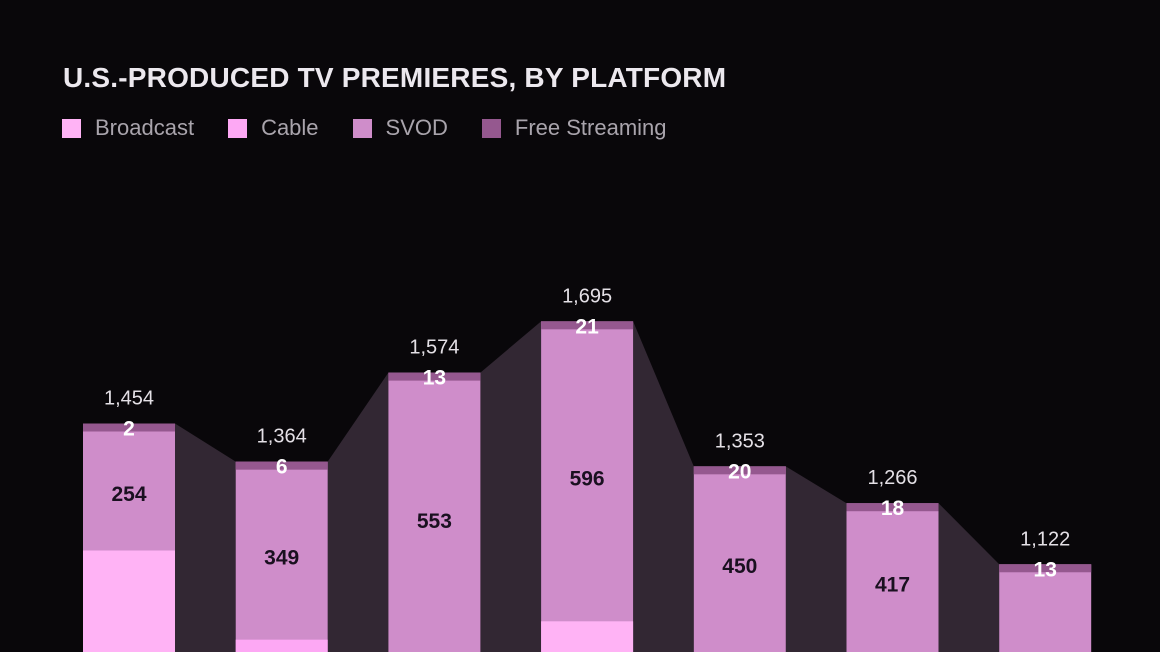 The height and width of the screenshot is (652, 1160). I want to click on legend-item-broadcast: Broadcast, so click(128, 128).